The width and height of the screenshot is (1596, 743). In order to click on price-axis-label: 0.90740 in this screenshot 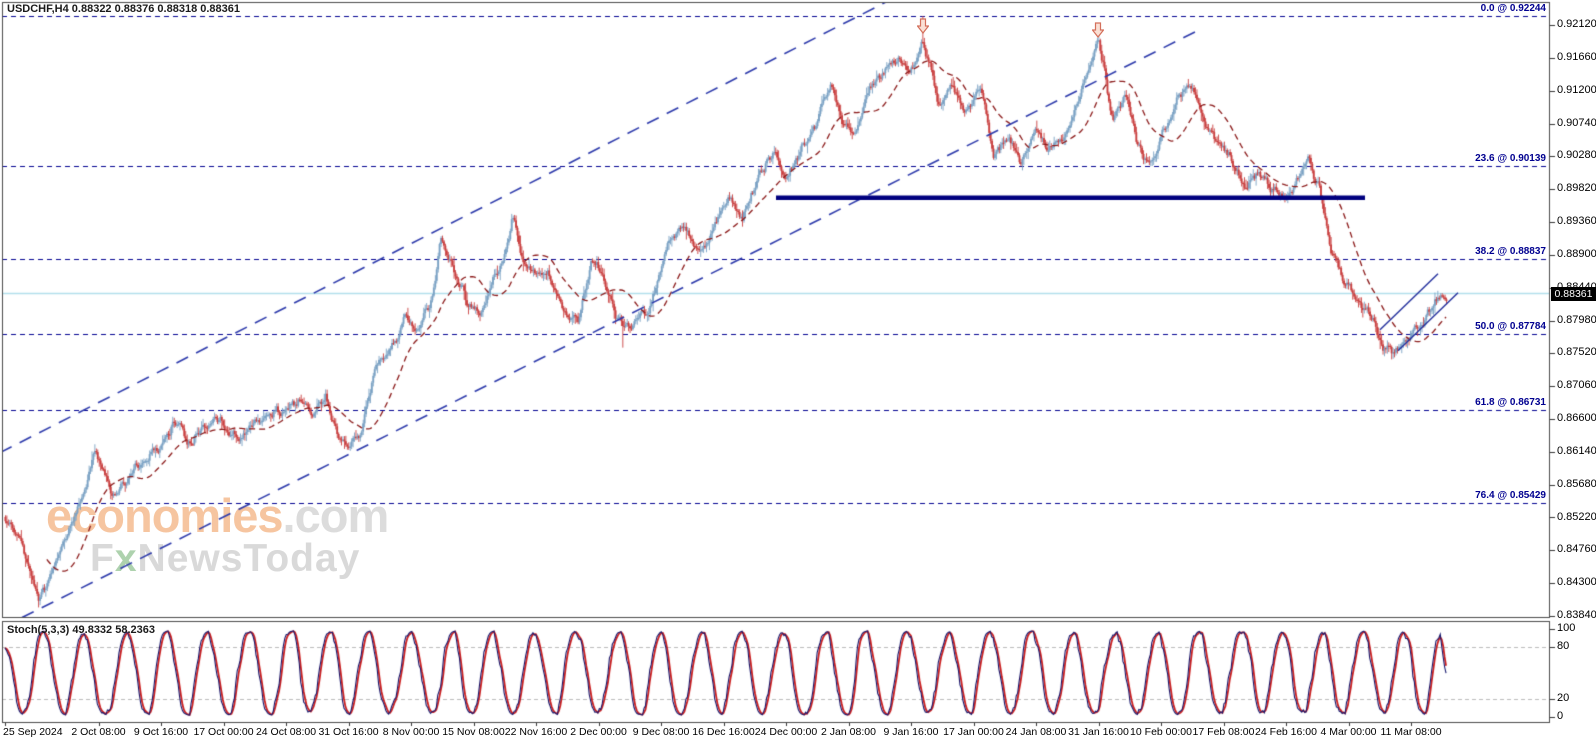, I will do `click(1576, 122)`.